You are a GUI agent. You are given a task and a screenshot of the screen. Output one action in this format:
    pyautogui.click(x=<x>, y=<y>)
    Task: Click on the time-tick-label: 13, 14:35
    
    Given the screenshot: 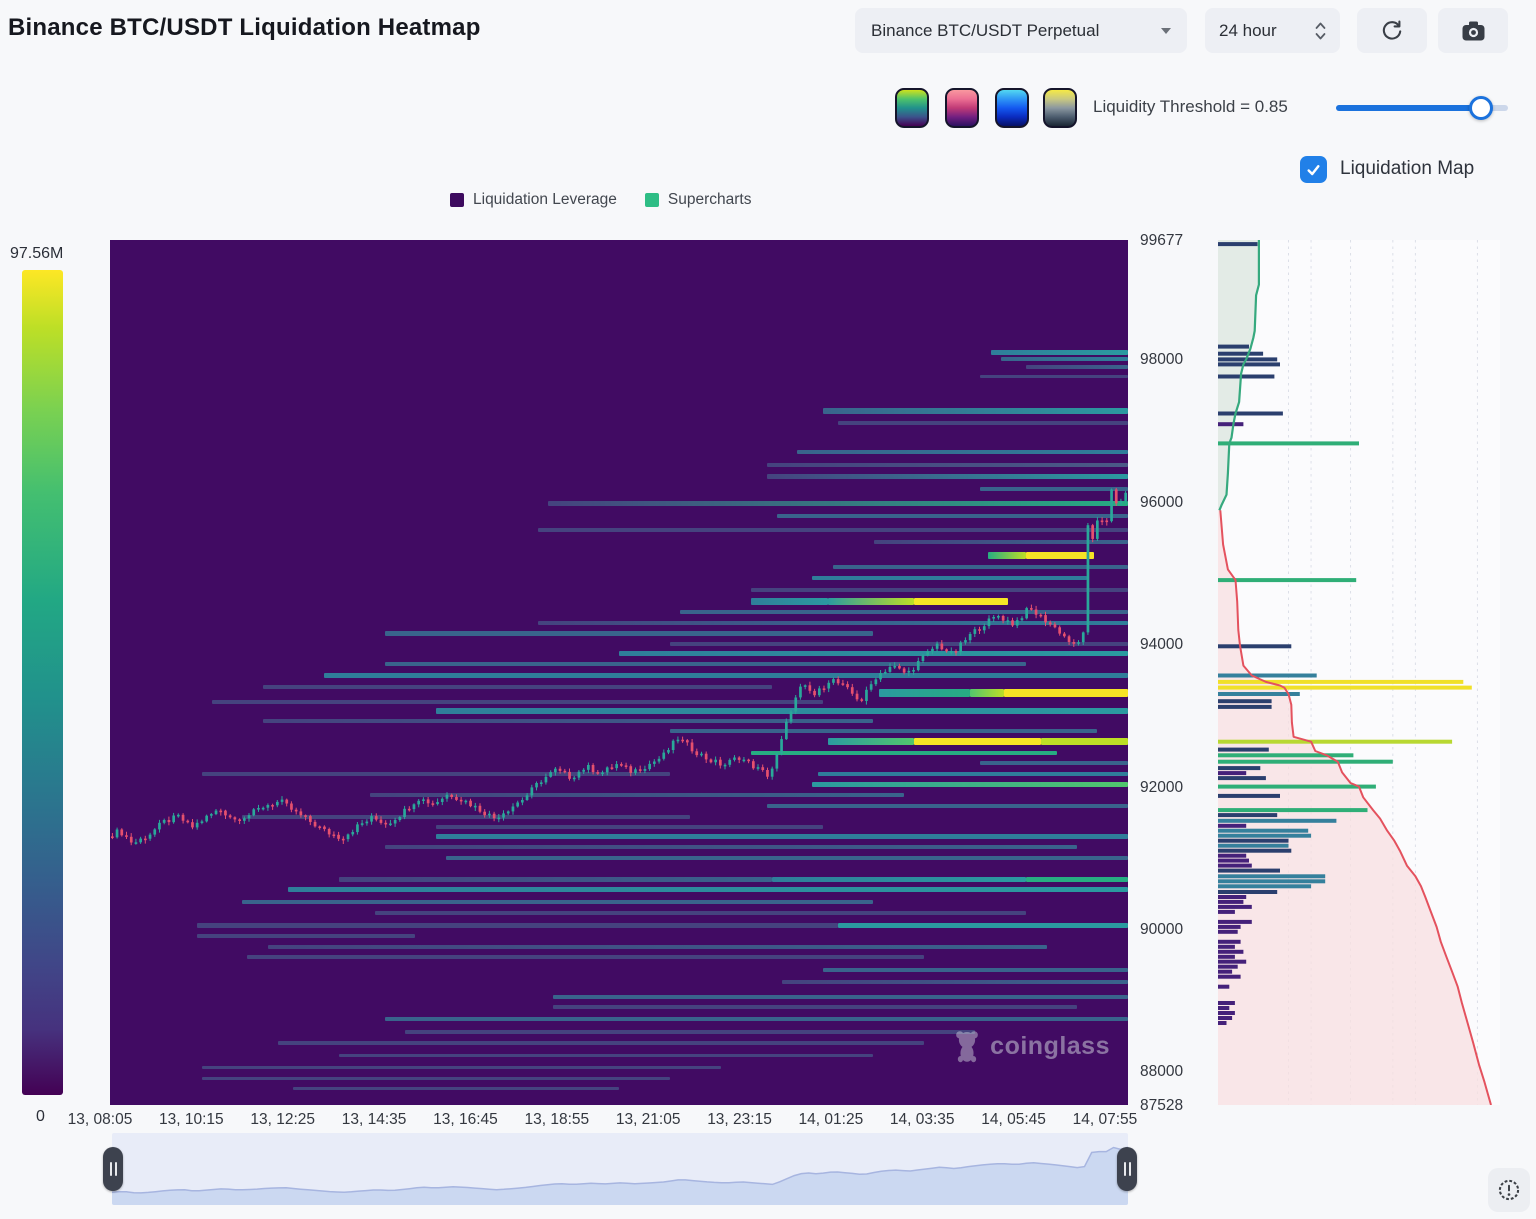 What is the action you would take?
    pyautogui.click(x=374, y=1119)
    